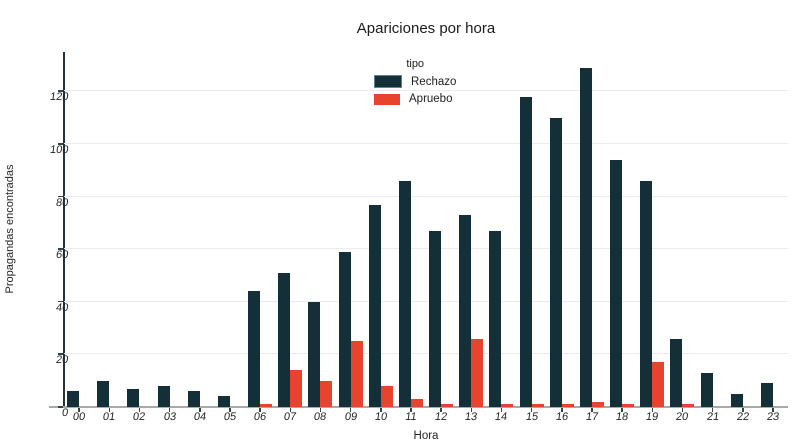 Image resolution: width=800 pixels, height=448 pixels. I want to click on legend-item-apruebo: Apruebo, so click(415, 99).